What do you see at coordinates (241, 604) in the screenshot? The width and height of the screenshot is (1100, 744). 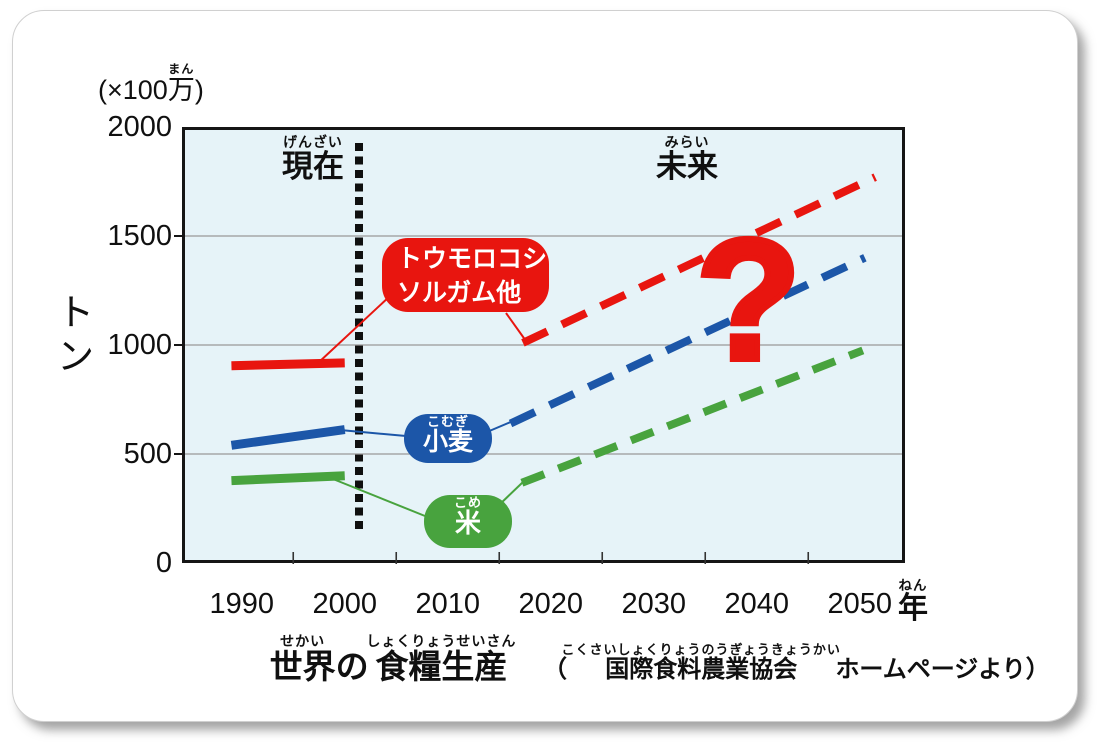 I see `x-axis-label-1990: 1990` at bounding box center [241, 604].